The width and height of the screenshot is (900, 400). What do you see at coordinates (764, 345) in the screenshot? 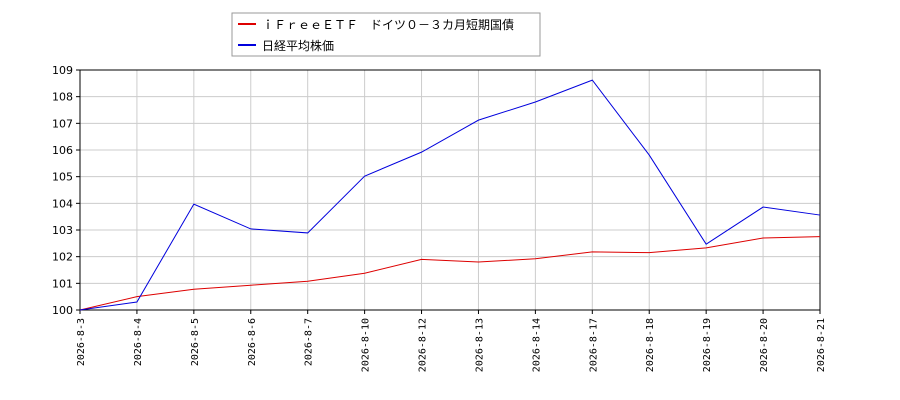
I see `x-tick-label: 2026-8-20` at bounding box center [764, 345].